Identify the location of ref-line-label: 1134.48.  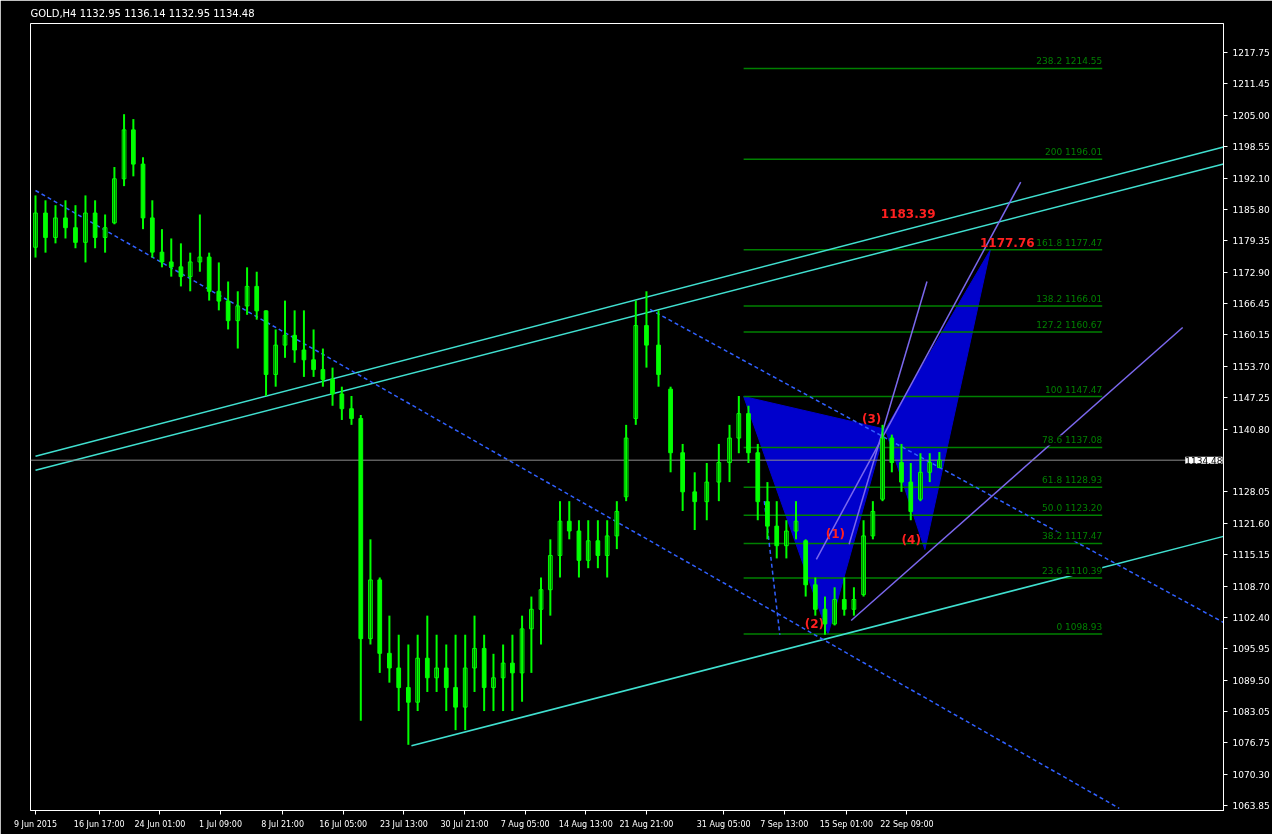
(1204, 460).